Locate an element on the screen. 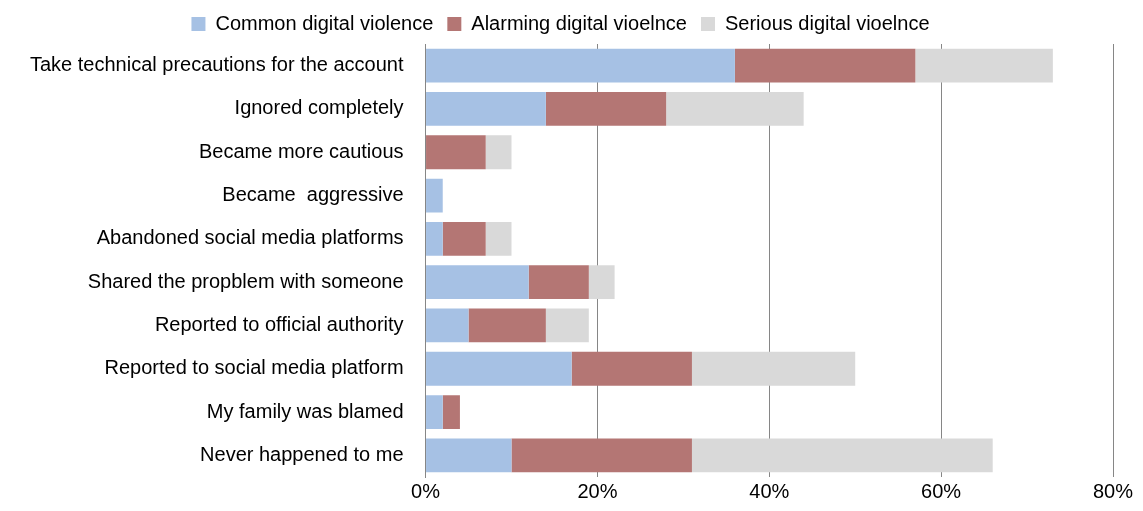 This screenshot has width=1143, height=511. y-tick-label: Never happened to me is located at coordinates (302, 453).